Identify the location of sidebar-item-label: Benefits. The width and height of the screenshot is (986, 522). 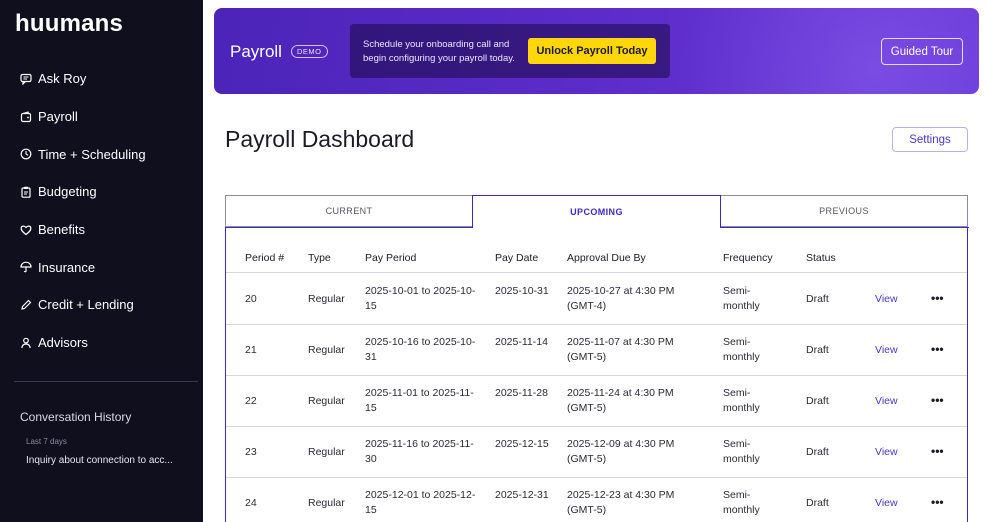
(61, 230).